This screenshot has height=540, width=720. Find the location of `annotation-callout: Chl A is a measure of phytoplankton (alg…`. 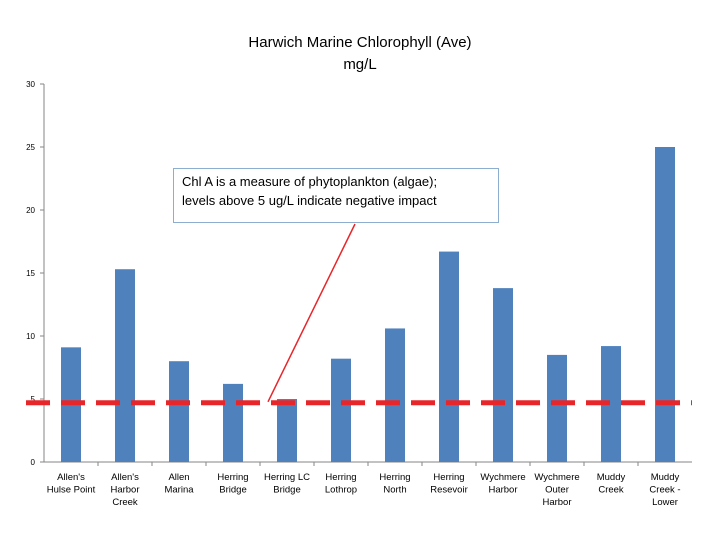

annotation-callout: Chl A is a measure of phytoplankton (alg… is located at coordinates (336, 195).